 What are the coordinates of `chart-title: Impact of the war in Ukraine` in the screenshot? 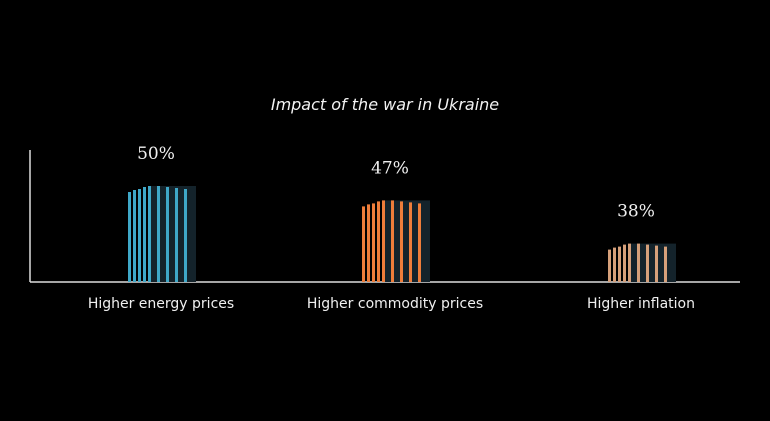 It's located at (385, 104).